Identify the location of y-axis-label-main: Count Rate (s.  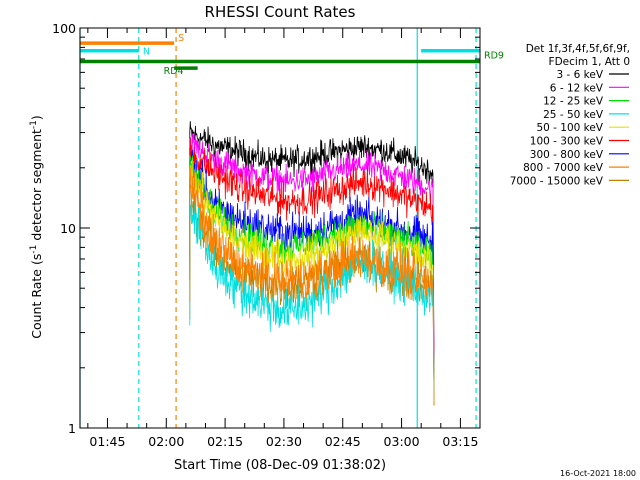
(36, 296).